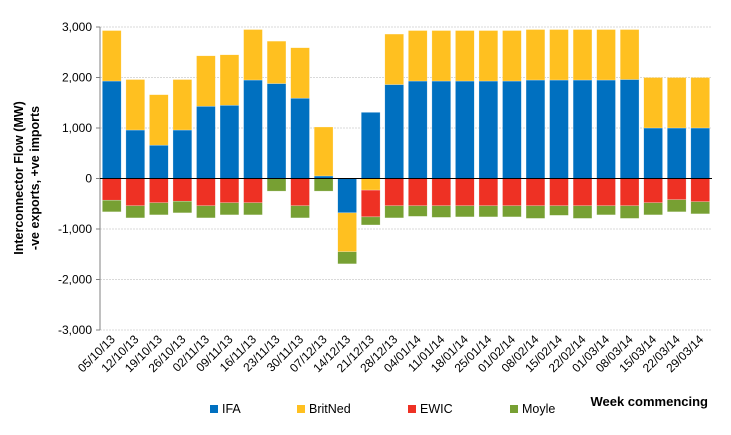  What do you see at coordinates (75, 330) in the screenshot?
I see `y-tick-label: -3,000` at bounding box center [75, 330].